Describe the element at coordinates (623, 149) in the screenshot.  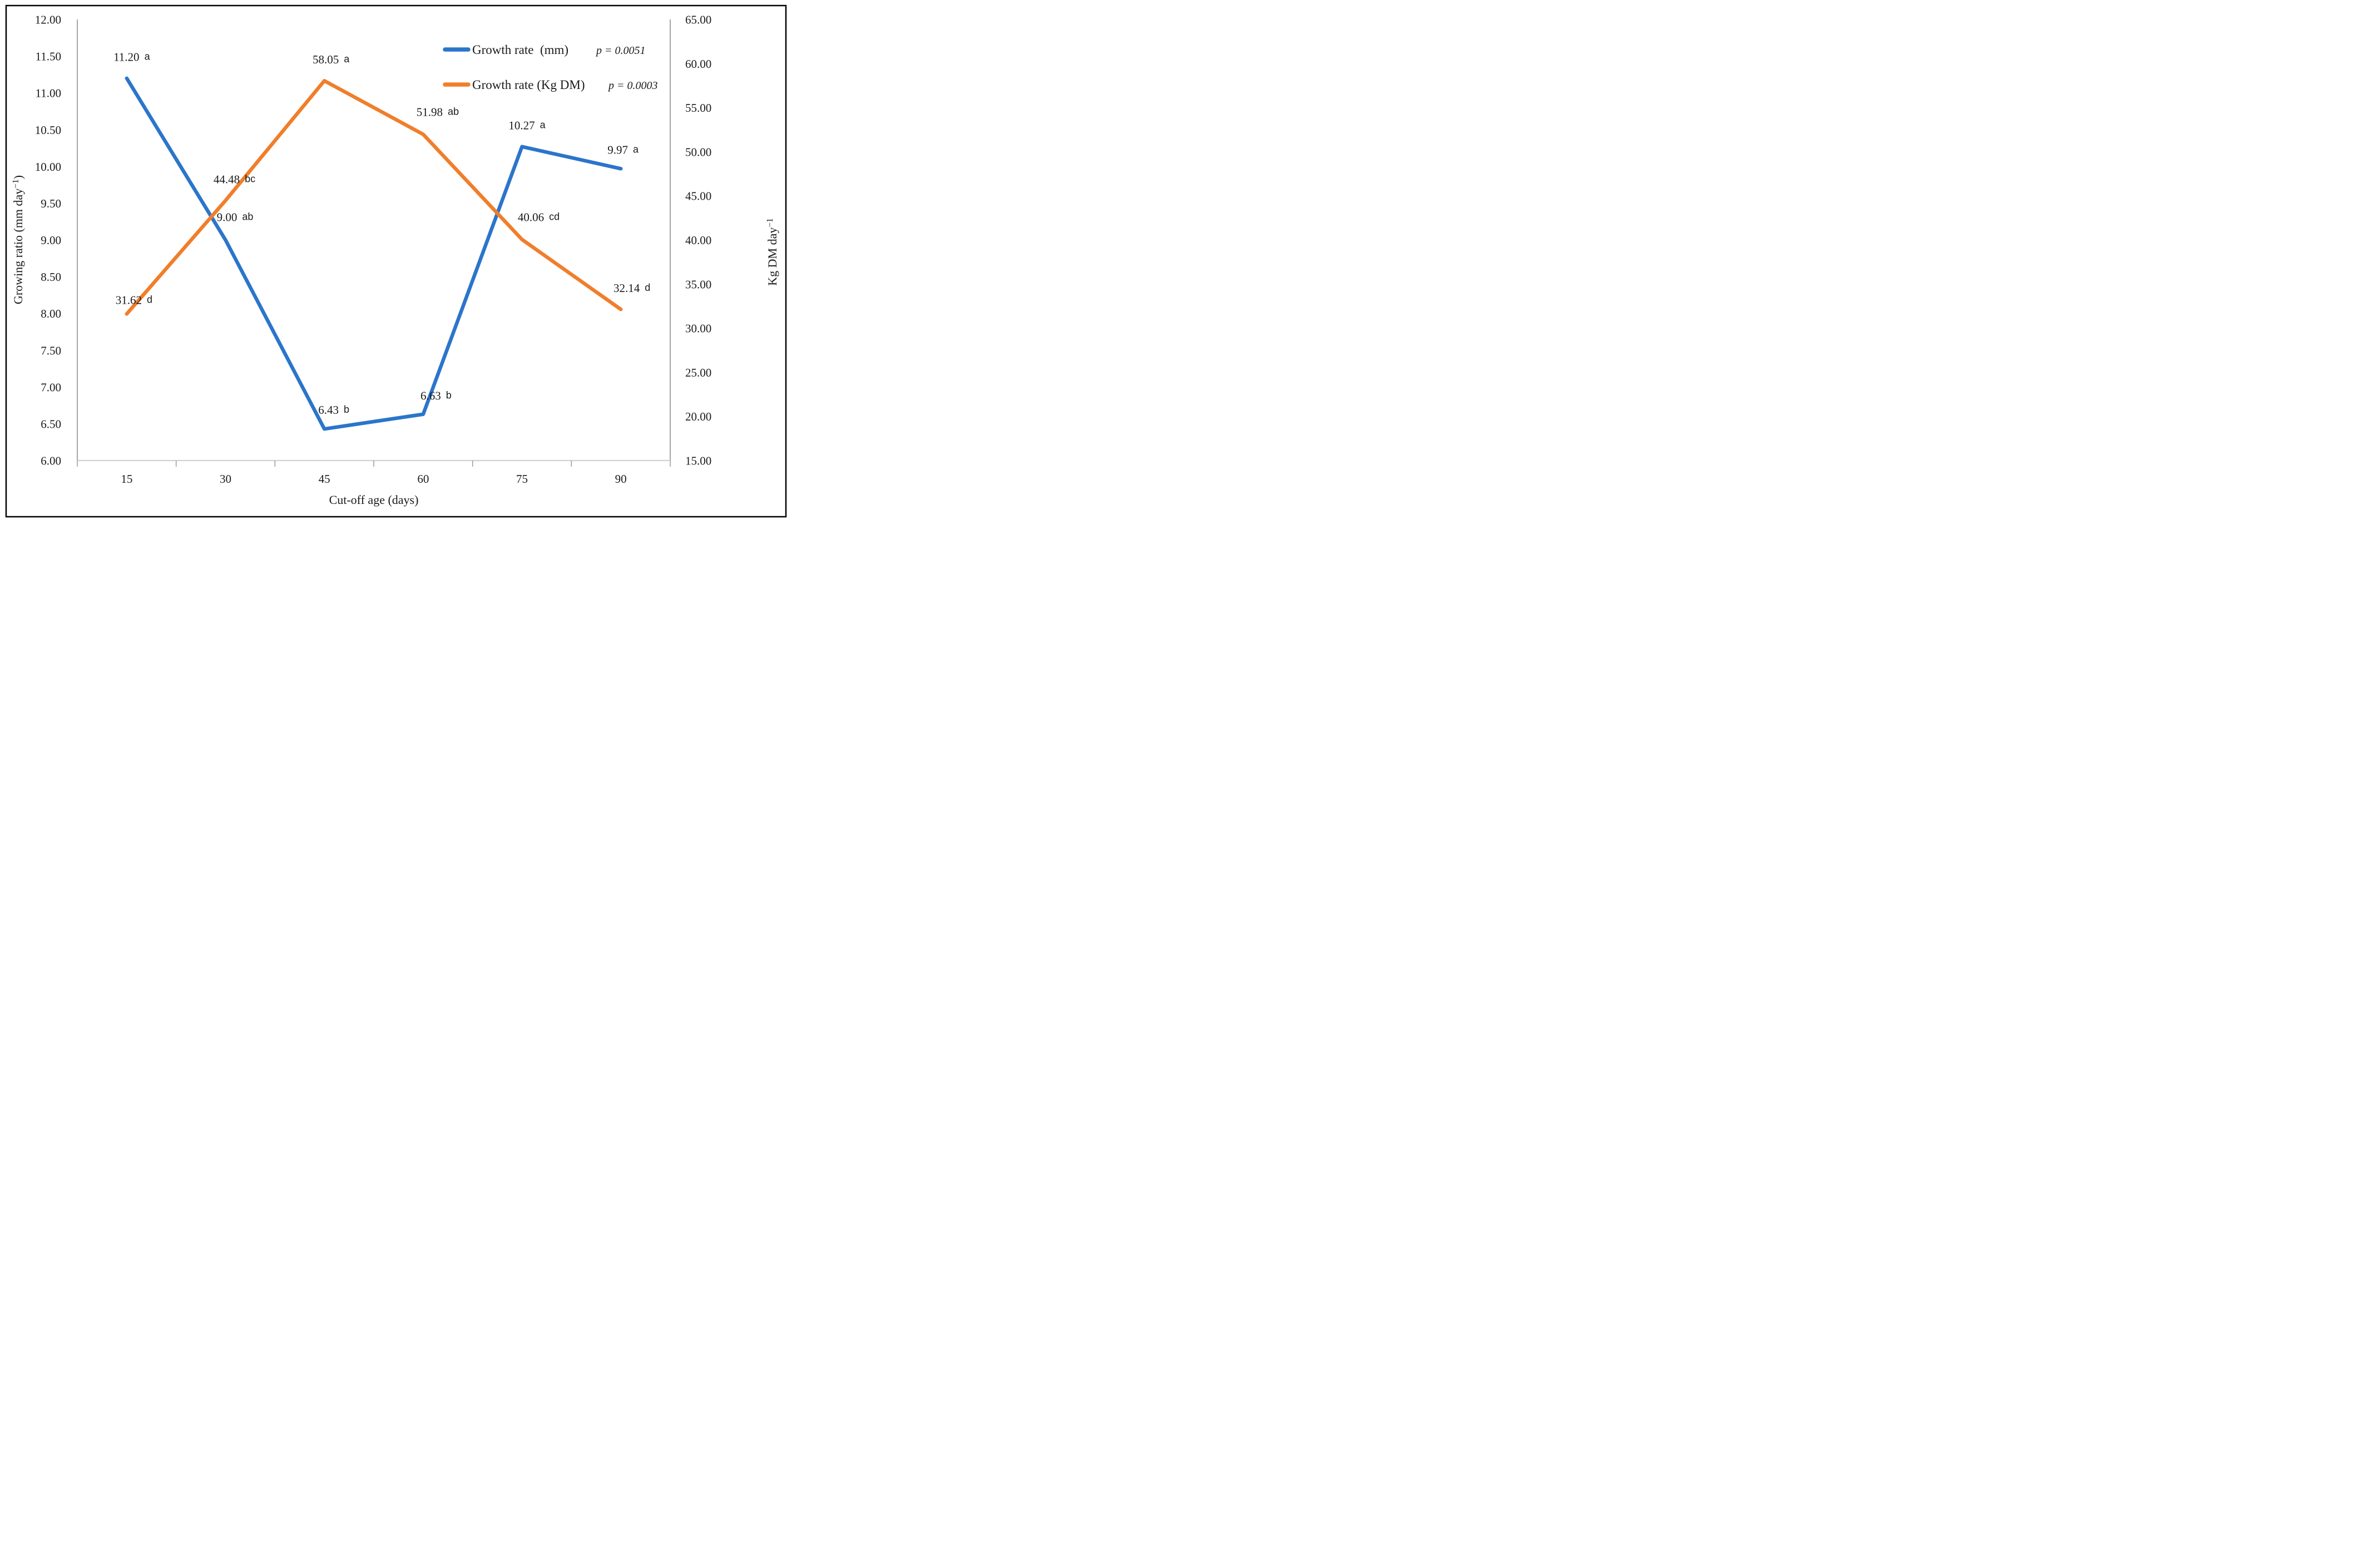
I see `data-label: 9.97 a` at that location.